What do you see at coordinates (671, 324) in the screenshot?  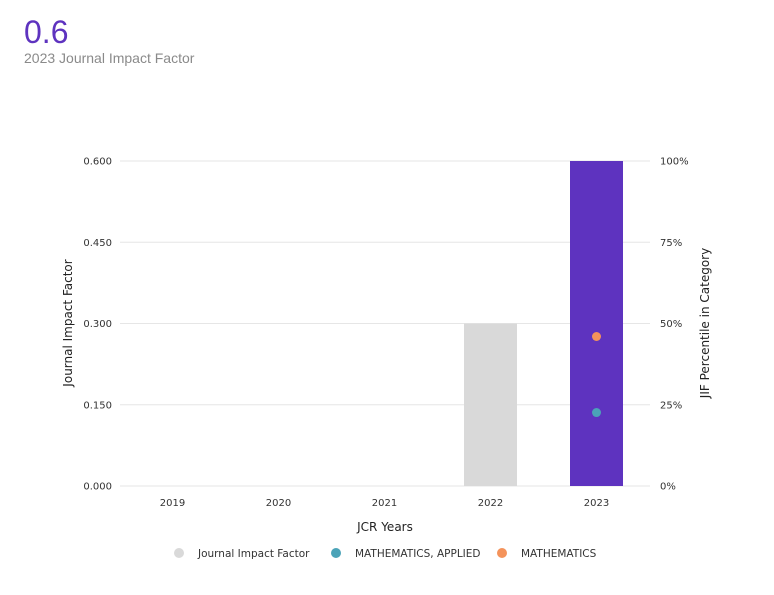 I see `y2-tick-label: 50%` at bounding box center [671, 324].